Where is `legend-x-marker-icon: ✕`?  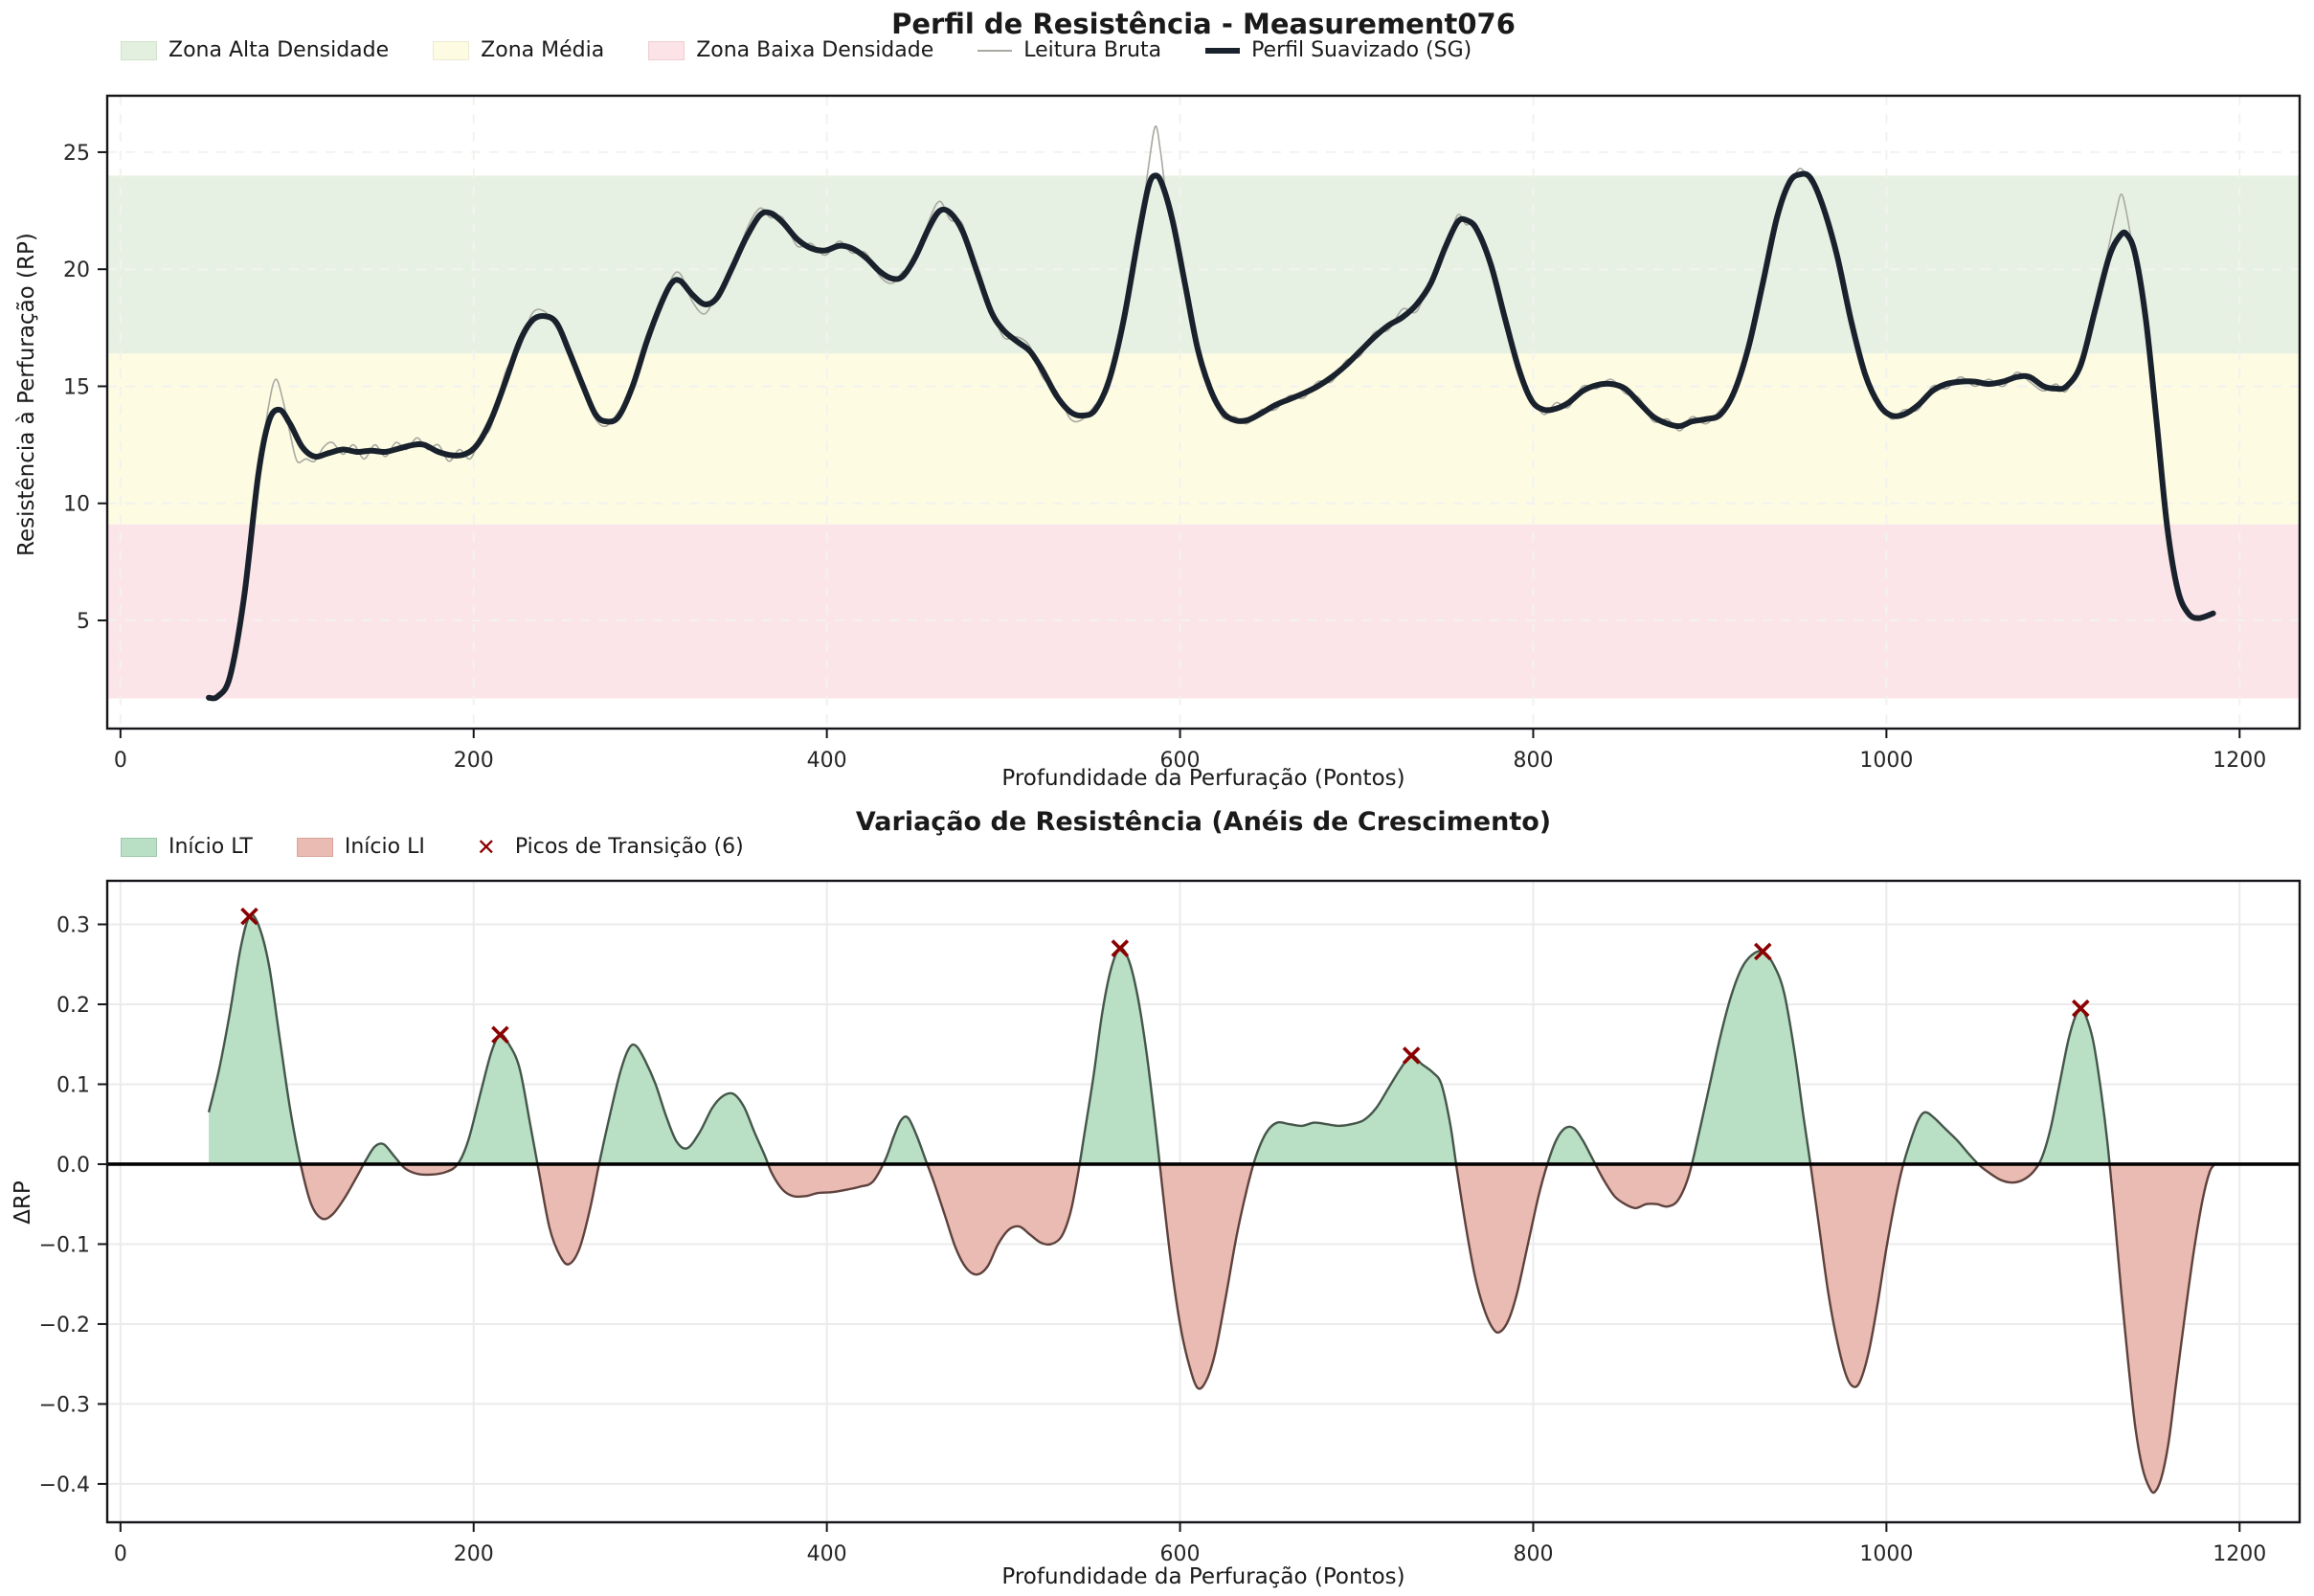
legend-x-marker-icon: ✕ is located at coordinates (486, 847).